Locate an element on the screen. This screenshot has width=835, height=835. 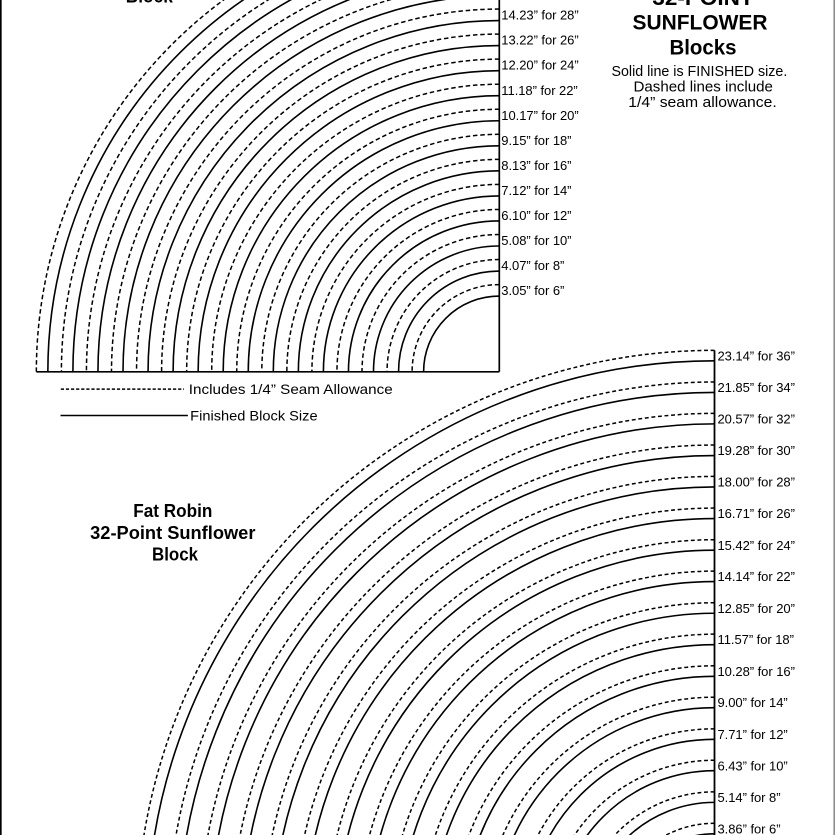
svg-text: SUNFLOWER is located at coordinates (700, 23).